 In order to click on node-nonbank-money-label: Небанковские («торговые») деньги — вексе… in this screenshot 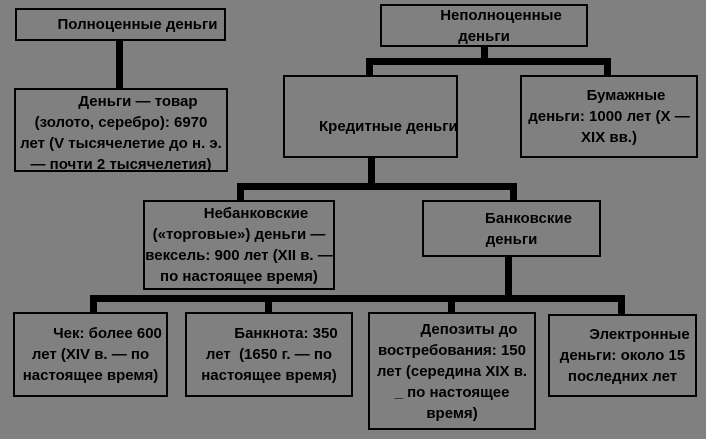, I will do `click(239, 245)`.